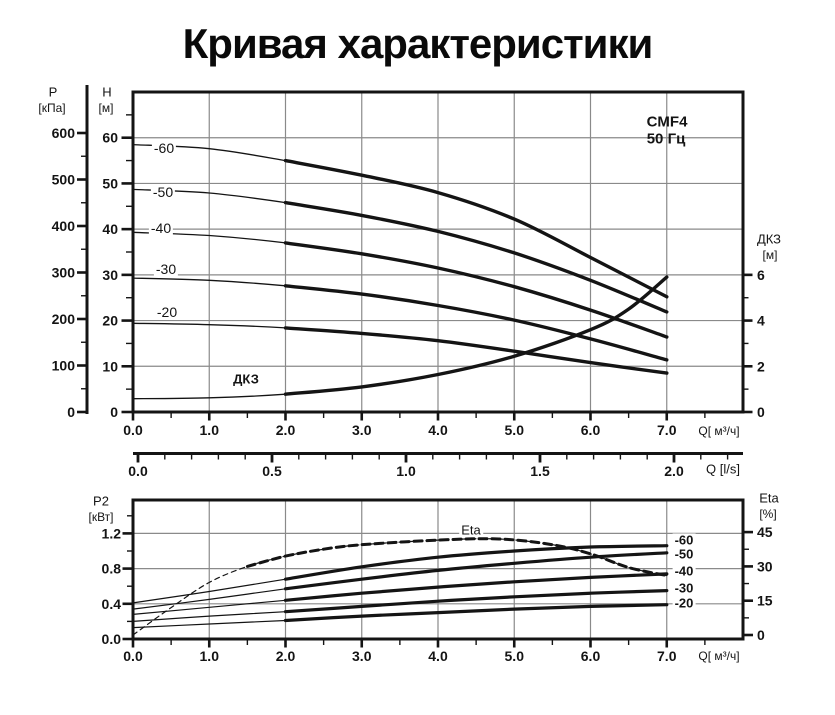 This screenshot has height=715, width=835. What do you see at coordinates (667, 122) in the screenshot?
I see `pump-model-label: CMF4` at bounding box center [667, 122].